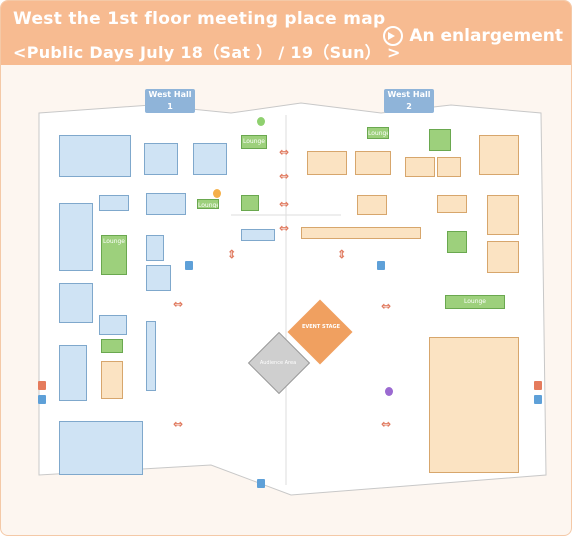 Image resolution: width=572 pixels, height=536 pixels. What do you see at coordinates (207, 52) in the screenshot?
I see `map-subtitle: <Public Days July 18（Sat ） / 19（Sun） >` at bounding box center [207, 52].